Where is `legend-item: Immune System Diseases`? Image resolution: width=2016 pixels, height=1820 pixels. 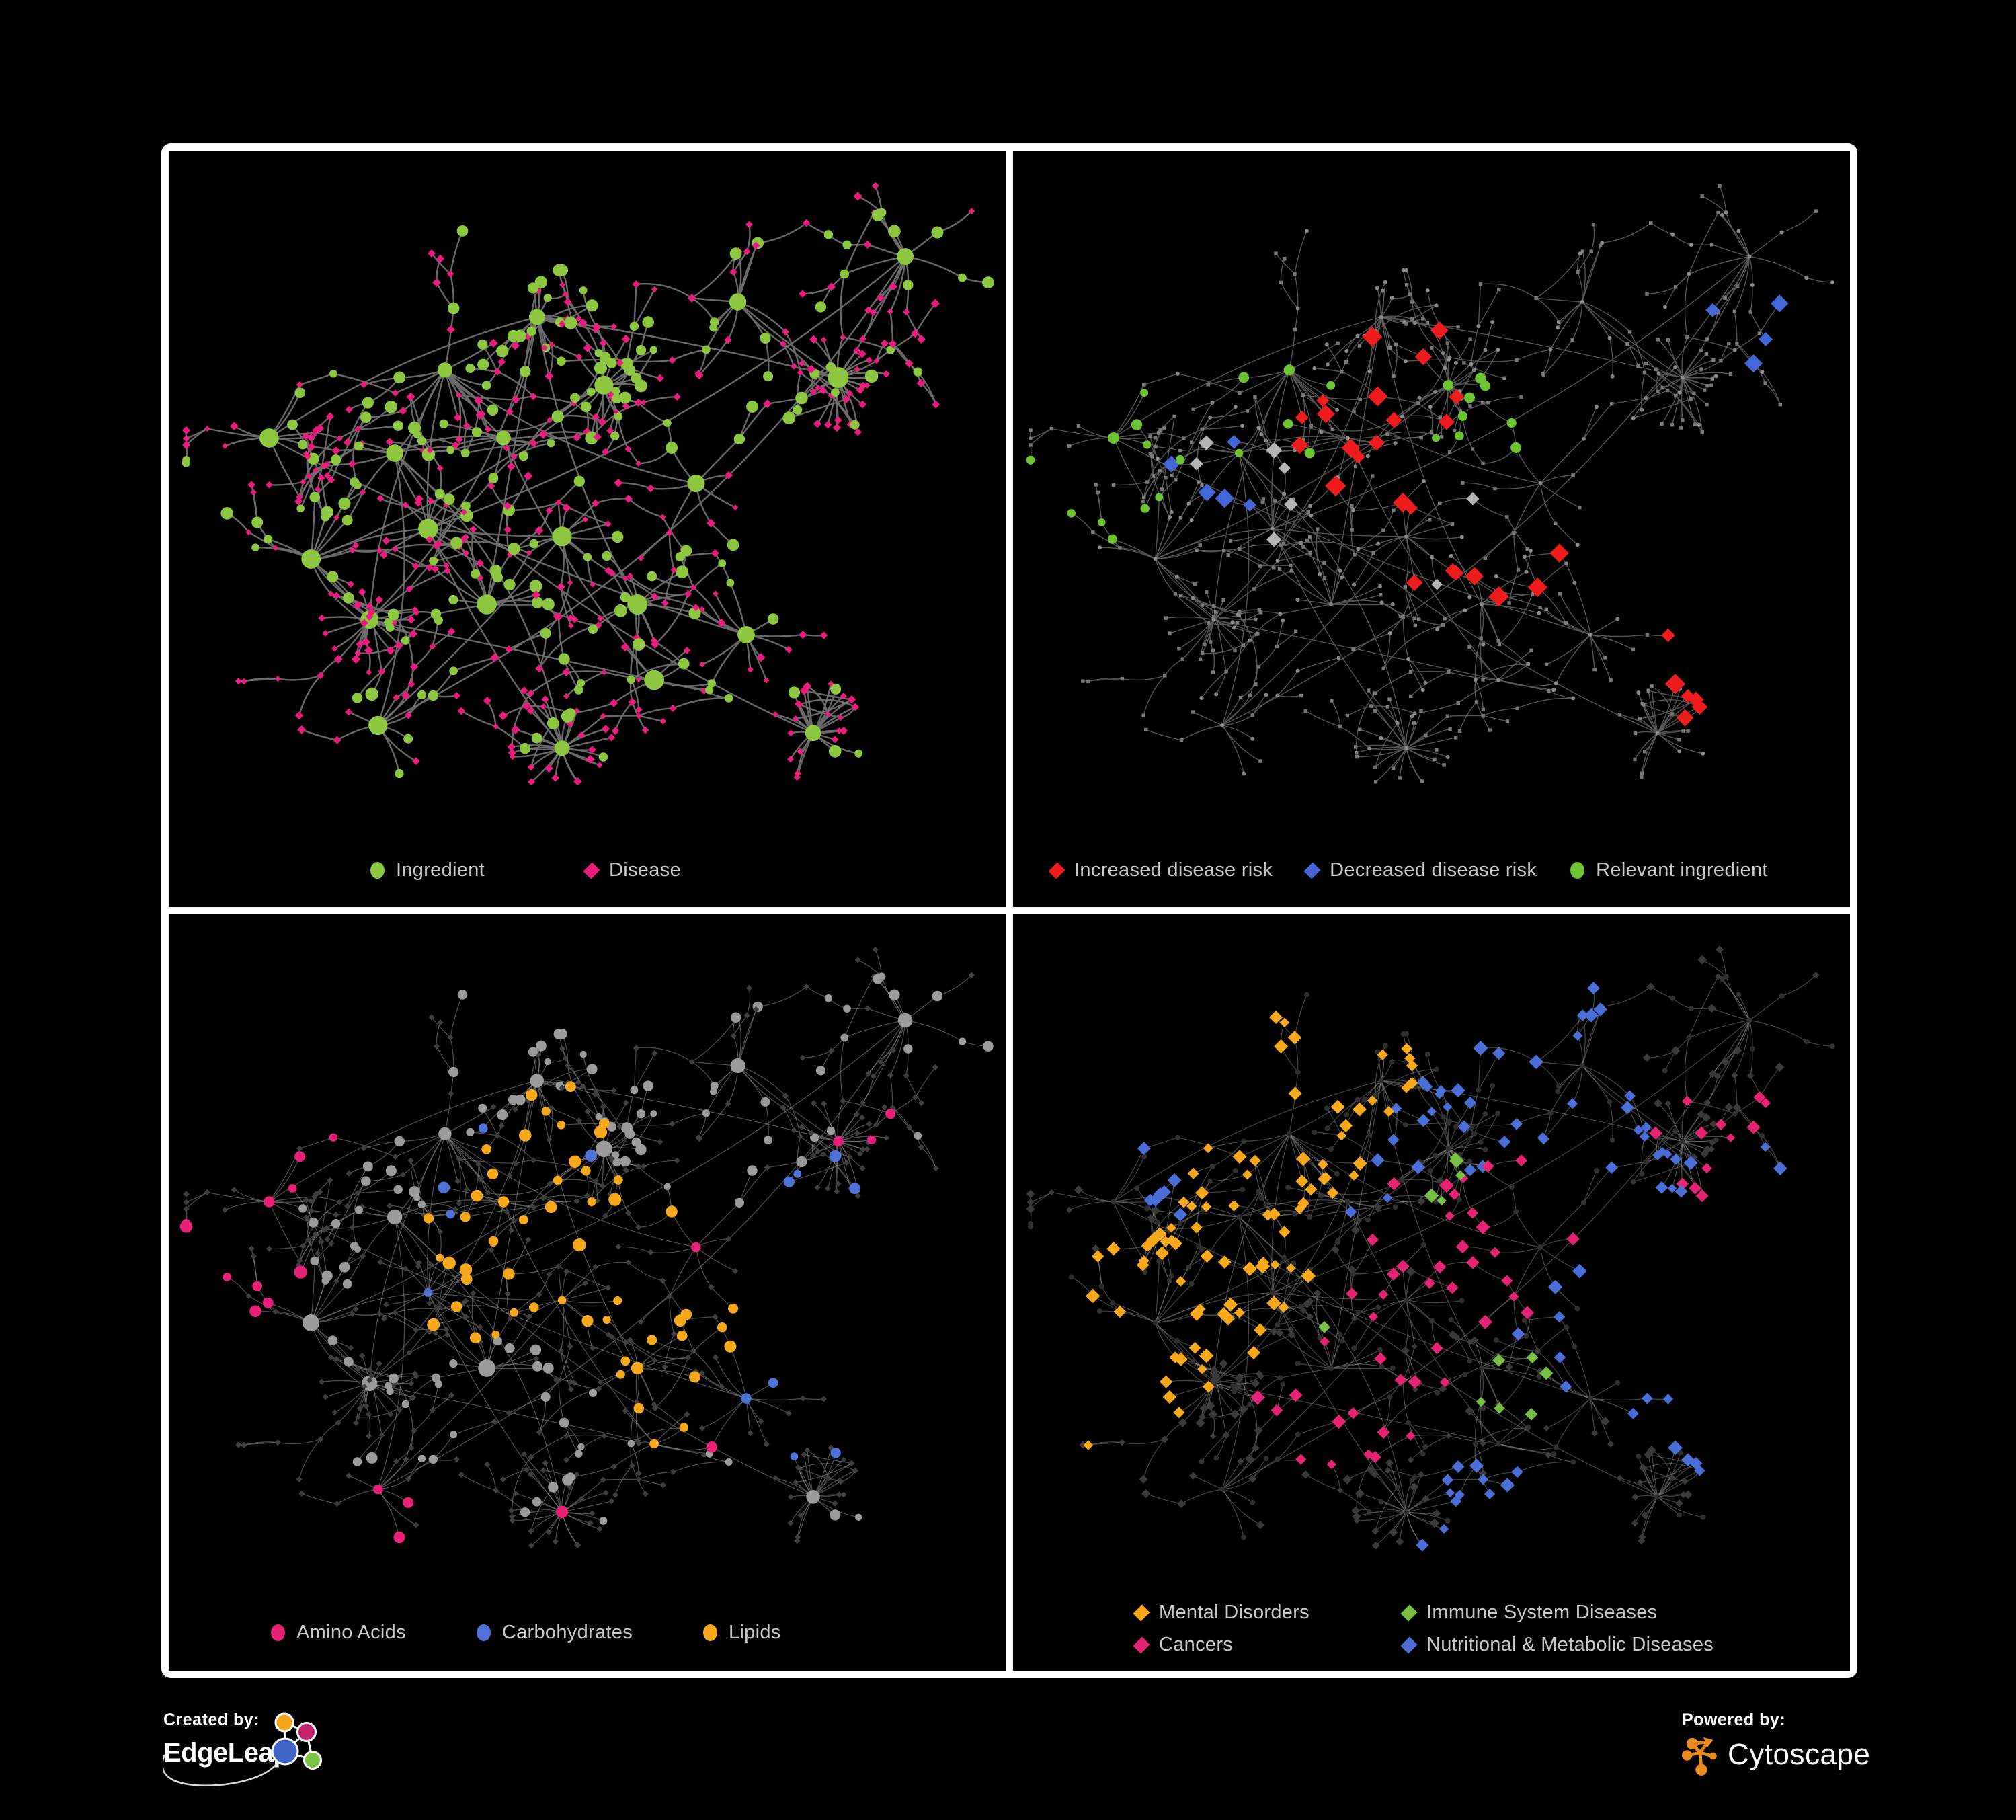 legend-item: Immune System Diseases is located at coordinates (1556, 1612).